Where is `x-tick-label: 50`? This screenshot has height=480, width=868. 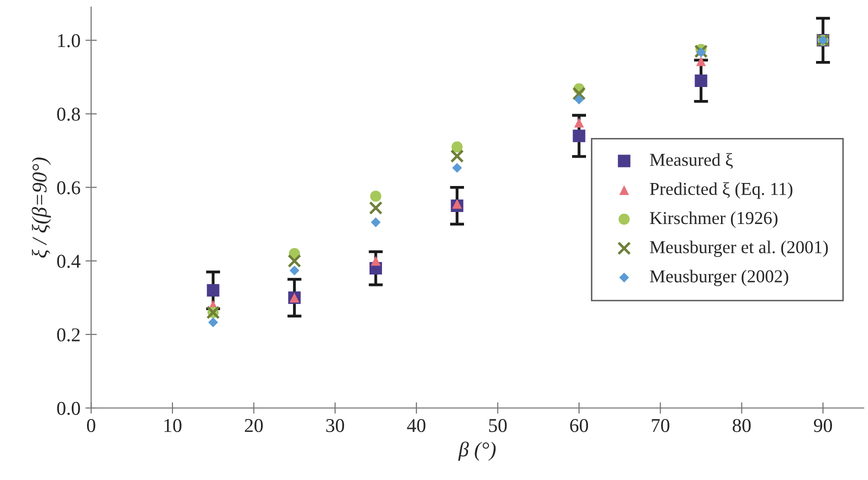
x-tick-label: 50 is located at coordinates (498, 425).